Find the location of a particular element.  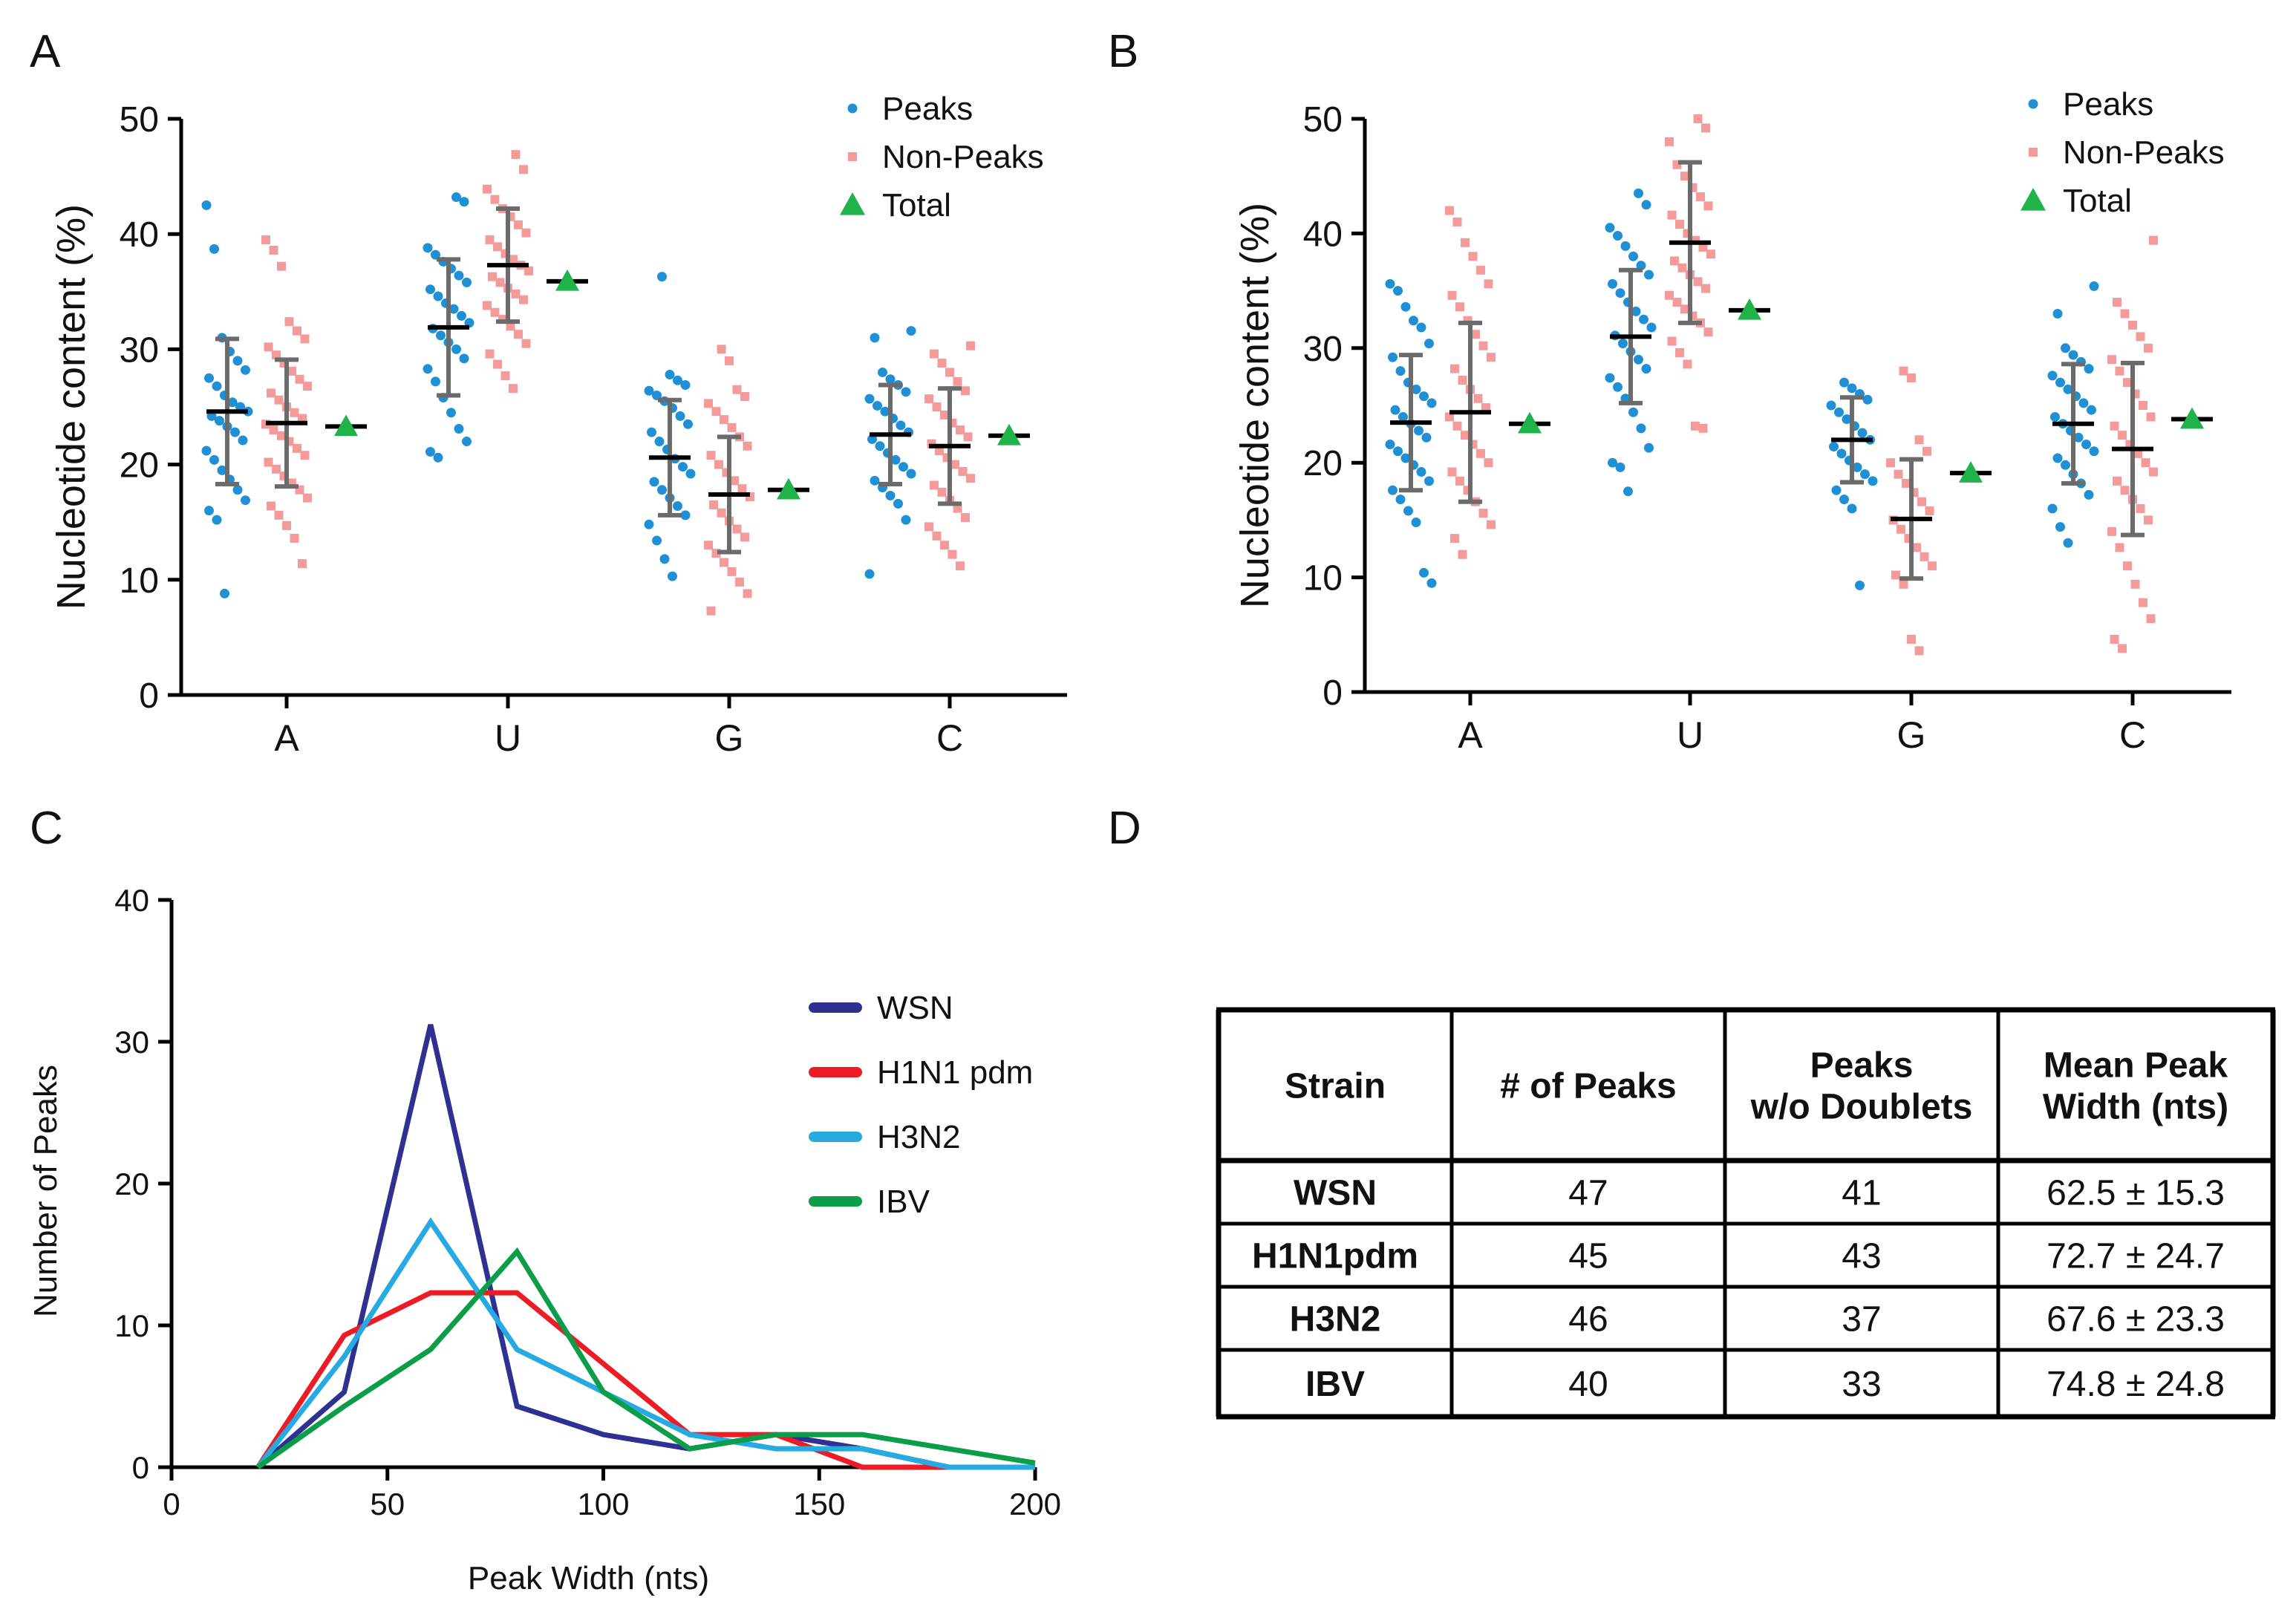

panel-letter-c: C is located at coordinates (46, 828).